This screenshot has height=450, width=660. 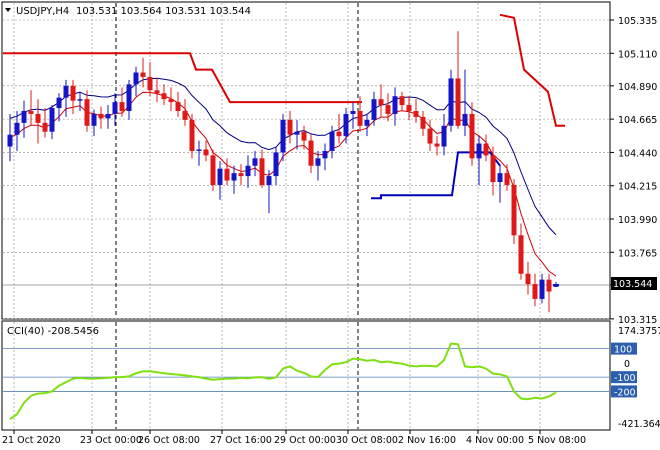 What do you see at coordinates (627, 364) in the screenshot?
I see `cci-level-label: 0` at bounding box center [627, 364].